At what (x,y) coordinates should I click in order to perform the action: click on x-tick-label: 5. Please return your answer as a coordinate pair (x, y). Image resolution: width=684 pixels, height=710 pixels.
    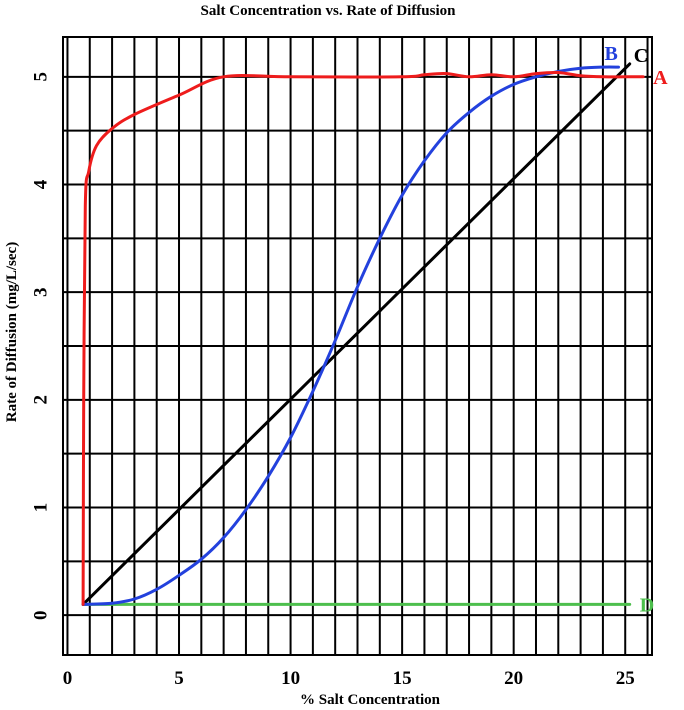
    Looking at the image, I should click on (179, 678).